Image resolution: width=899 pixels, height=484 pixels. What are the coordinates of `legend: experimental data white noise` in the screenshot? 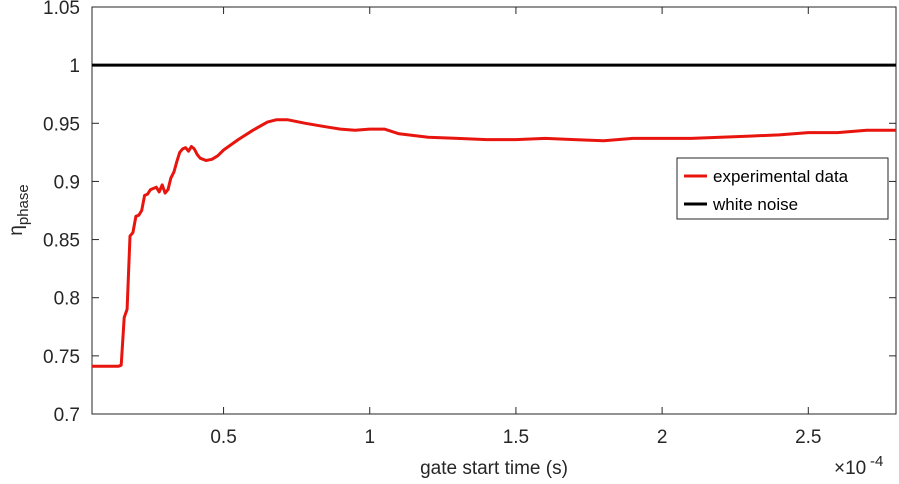 It's located at (782, 188).